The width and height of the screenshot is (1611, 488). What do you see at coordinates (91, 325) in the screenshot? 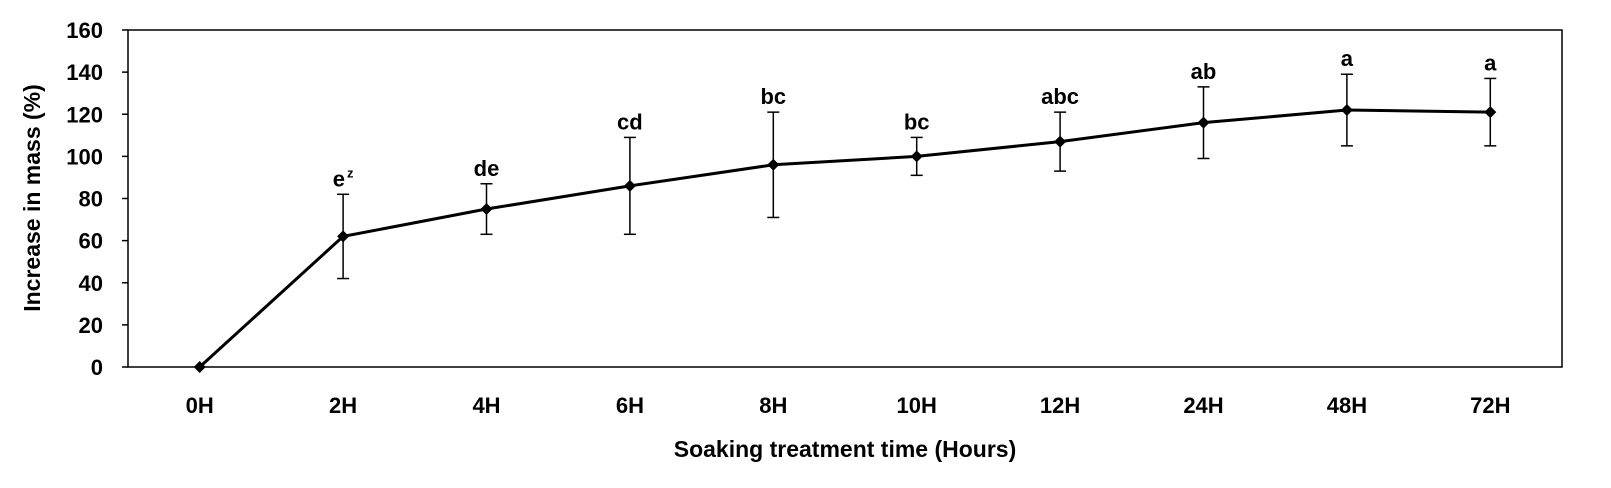
I see `y-tick-label: 20` at bounding box center [91, 325].